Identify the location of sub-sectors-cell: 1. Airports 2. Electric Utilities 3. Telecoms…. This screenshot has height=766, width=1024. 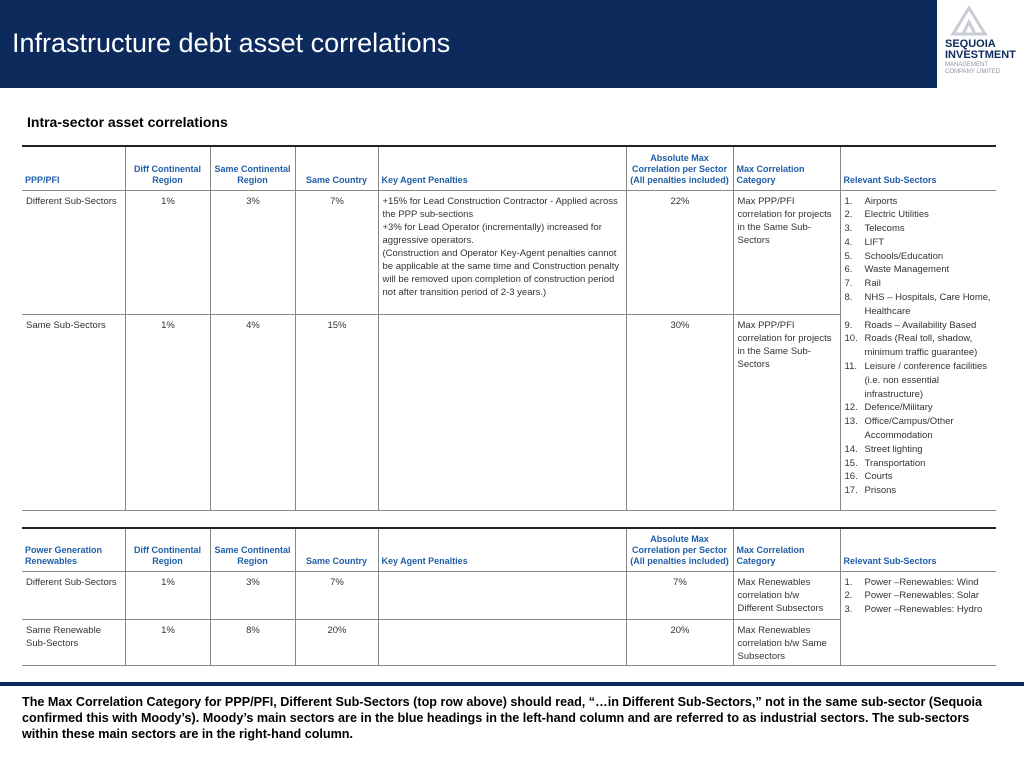
(917, 350).